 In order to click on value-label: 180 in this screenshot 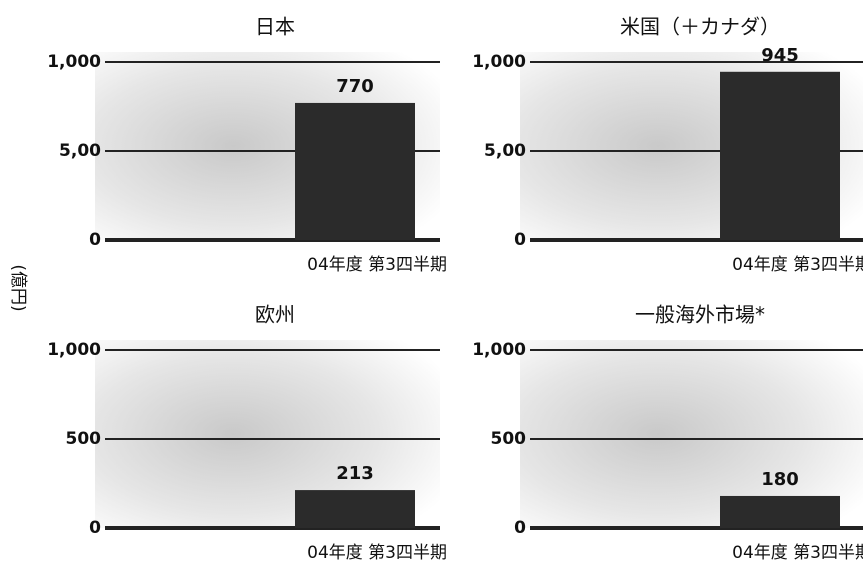, I will do `click(780, 479)`.